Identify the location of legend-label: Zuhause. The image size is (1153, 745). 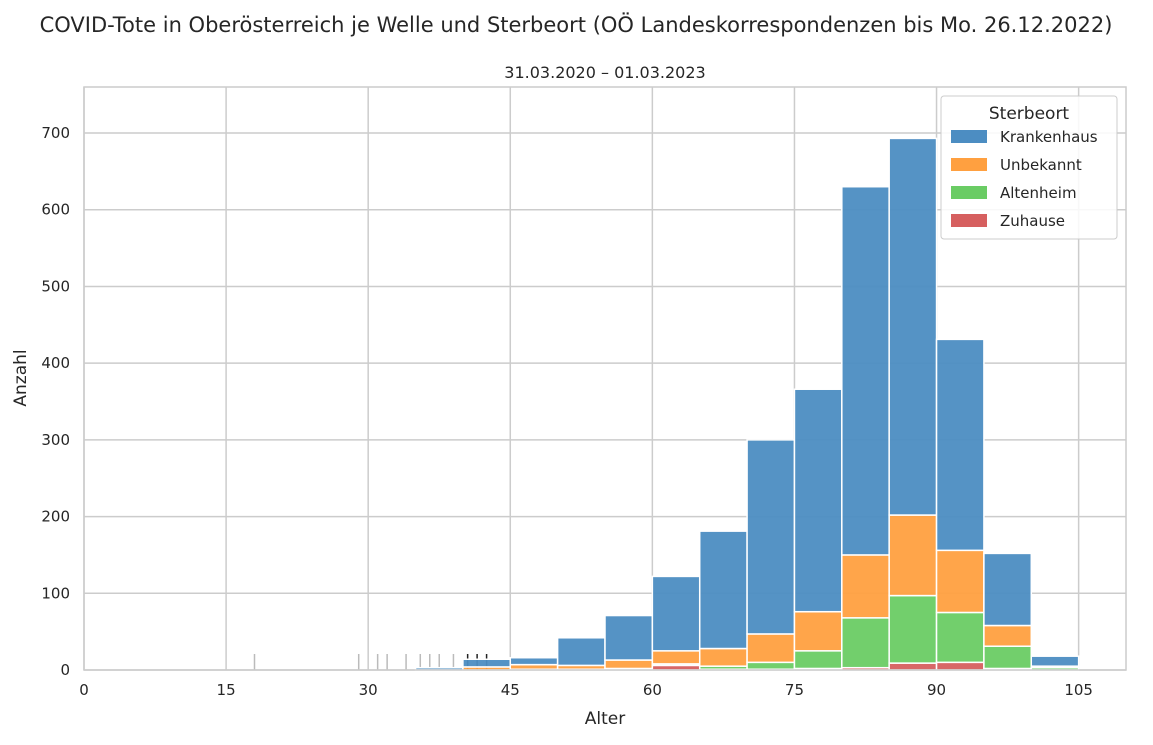
(1032, 221).